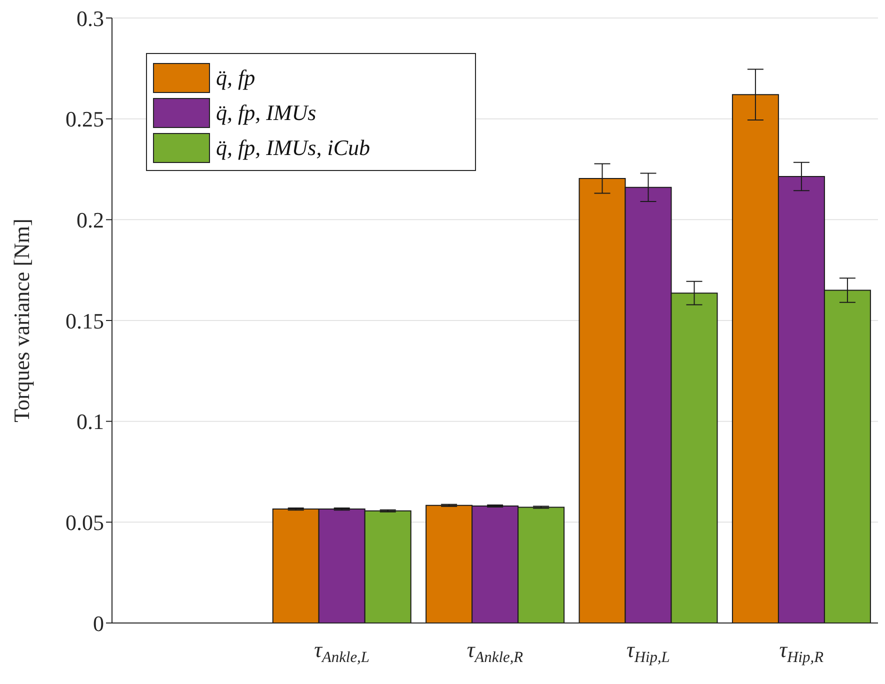 This screenshot has height=684, width=885. What do you see at coordinates (801, 651) in the screenshot?
I see `x-tick-label: τ$_{Hip,R}$` at bounding box center [801, 651].